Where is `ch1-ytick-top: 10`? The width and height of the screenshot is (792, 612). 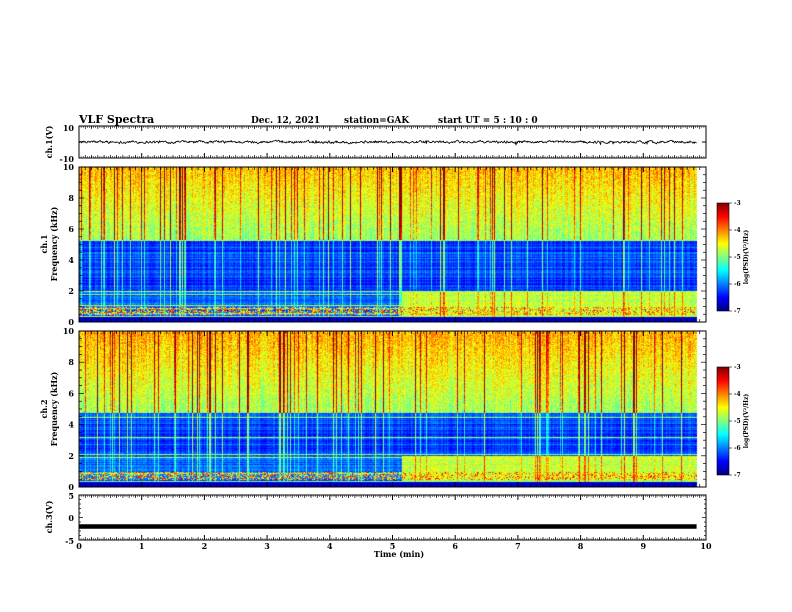
ch1-ytick-top: 10 is located at coordinates (69, 128).